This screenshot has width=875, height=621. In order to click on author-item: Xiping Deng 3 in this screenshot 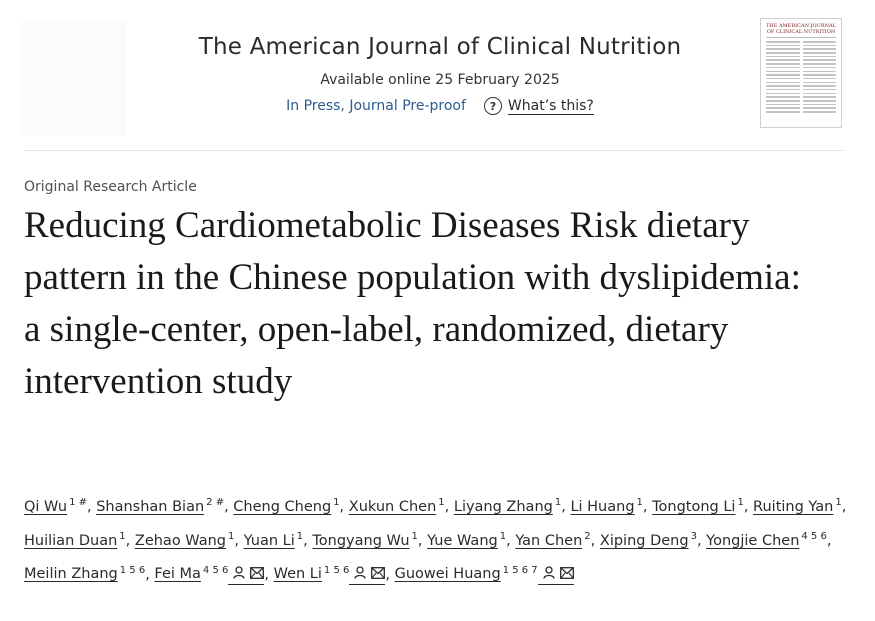, I will do `click(648, 539)`.